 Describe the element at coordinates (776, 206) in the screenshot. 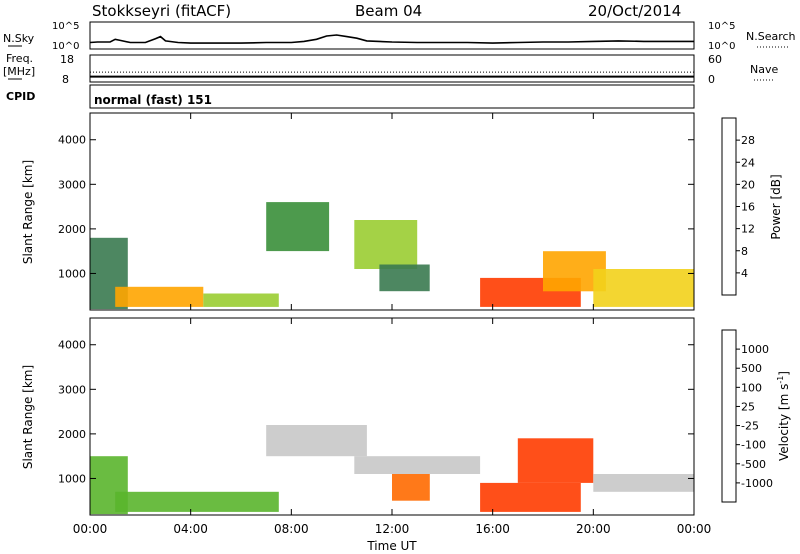

I see `power-colorbar-label: Power [dB]` at that location.